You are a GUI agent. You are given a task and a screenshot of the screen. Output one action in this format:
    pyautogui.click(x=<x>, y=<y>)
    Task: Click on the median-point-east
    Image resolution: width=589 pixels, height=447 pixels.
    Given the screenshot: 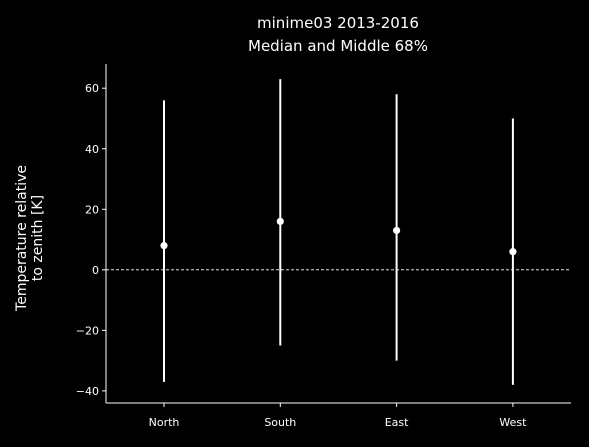 What is the action you would take?
    pyautogui.click(x=397, y=230)
    